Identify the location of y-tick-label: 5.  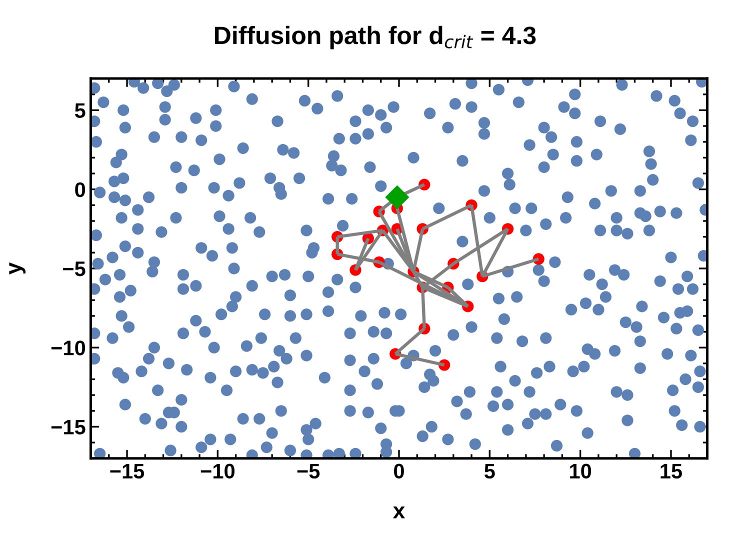
(80, 110).